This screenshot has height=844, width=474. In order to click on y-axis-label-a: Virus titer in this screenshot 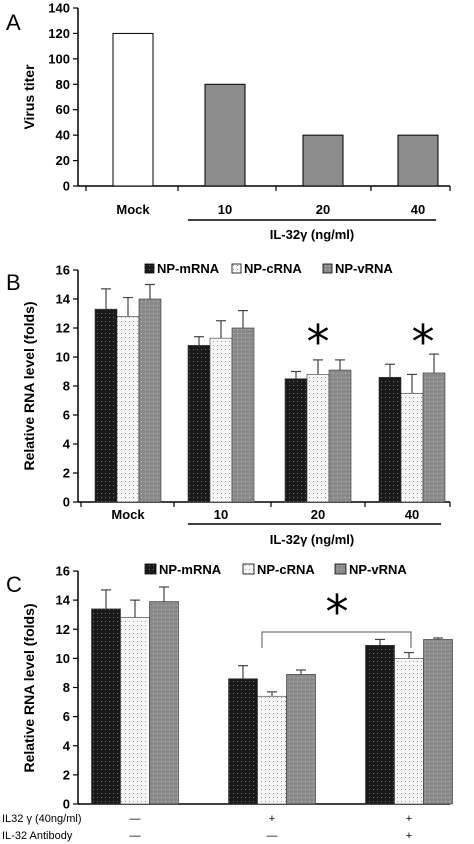, I will do `click(29, 97)`.